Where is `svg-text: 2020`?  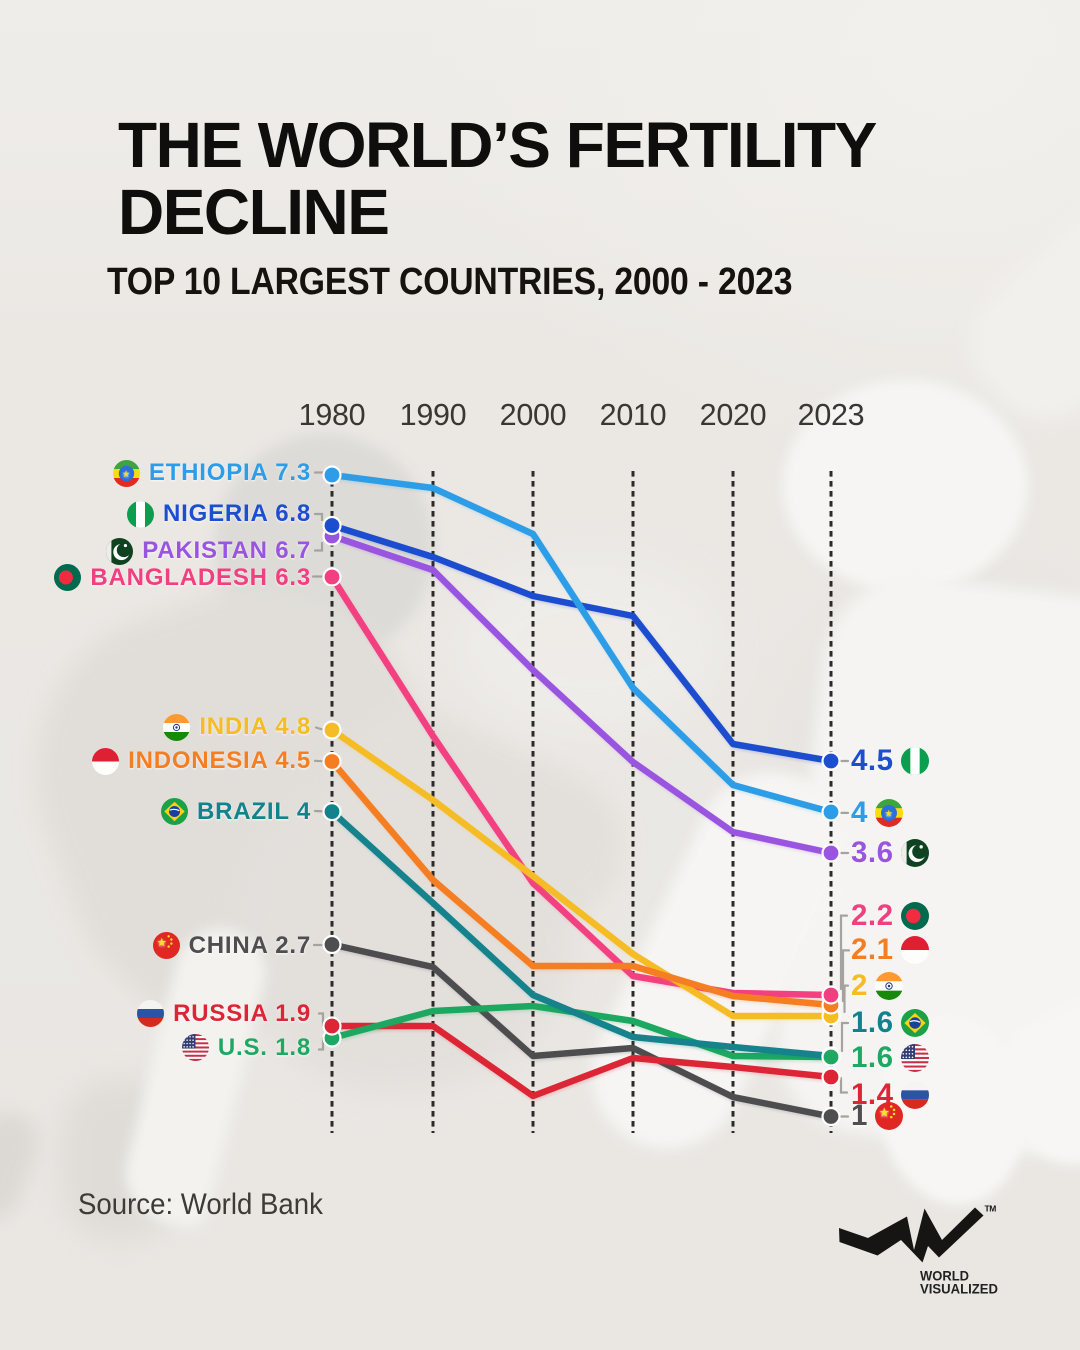 svg-text: 2020 is located at coordinates (733, 415).